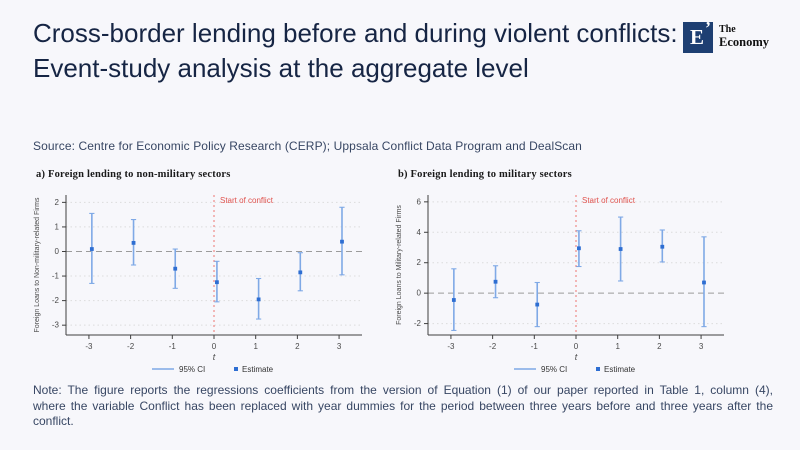 This screenshot has width=800, height=450. What do you see at coordinates (727, 29) in the screenshot?
I see `brand-name-top: The` at bounding box center [727, 29].